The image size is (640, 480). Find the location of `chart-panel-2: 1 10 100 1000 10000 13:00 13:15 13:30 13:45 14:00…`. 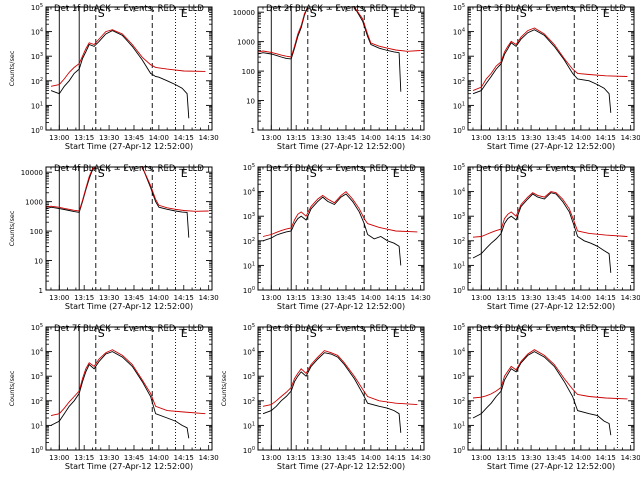

chart-panel-2: 1 10 100 1000 10000 13:00 13:15 13:30 13:45 14:00… is located at coordinates (332, 77).